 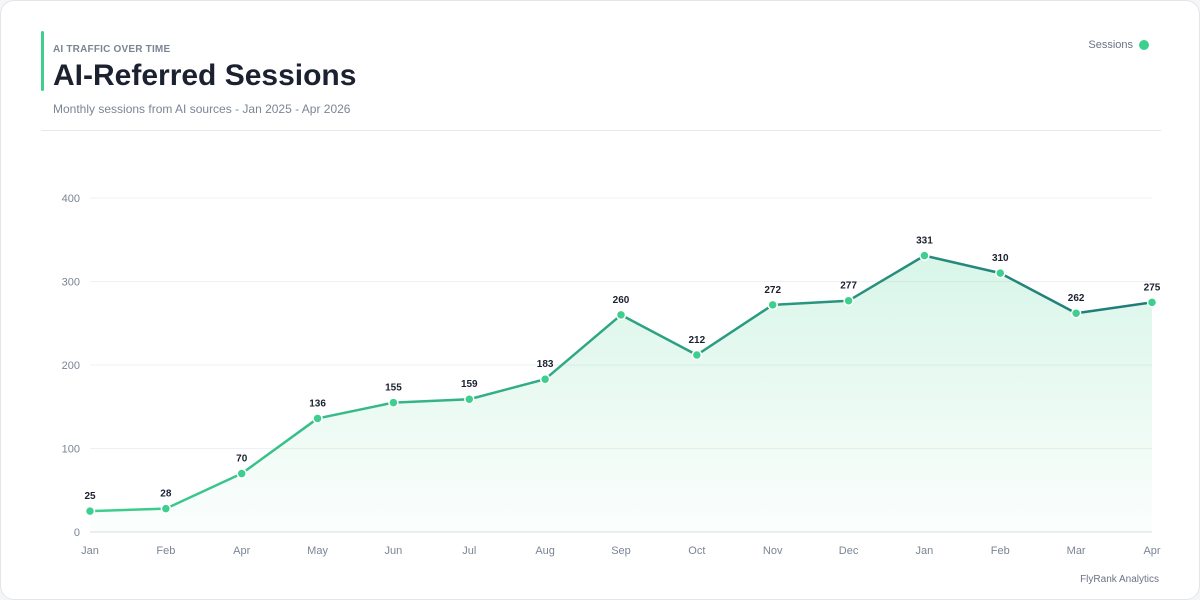 I want to click on x-tick-label: Mar, so click(x=1076, y=551).